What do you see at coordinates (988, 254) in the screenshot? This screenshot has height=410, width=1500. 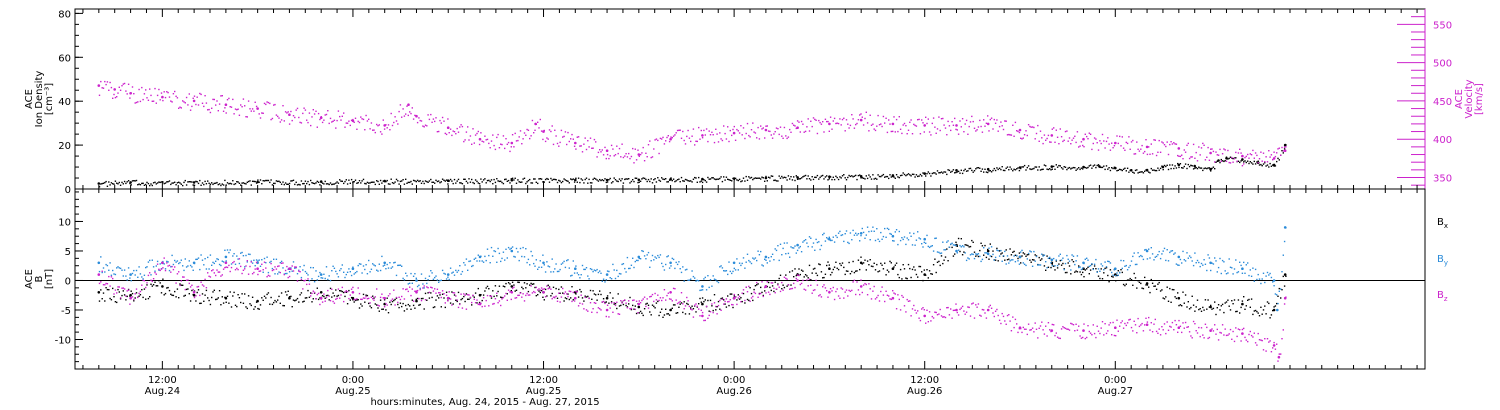 I see `data-point-by` at bounding box center [988, 254].